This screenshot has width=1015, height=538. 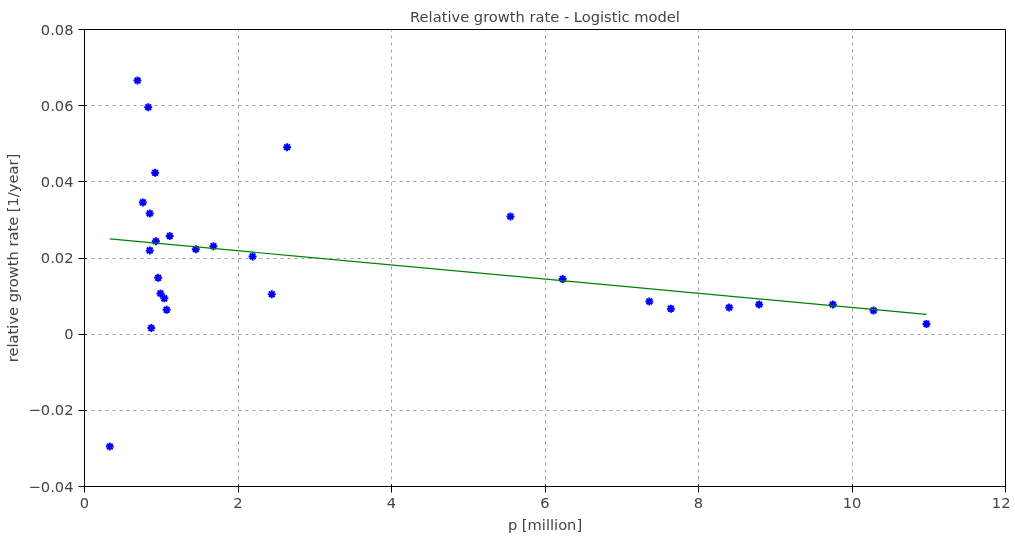 I want to click on y-tick-label: 0, so click(x=69, y=334).